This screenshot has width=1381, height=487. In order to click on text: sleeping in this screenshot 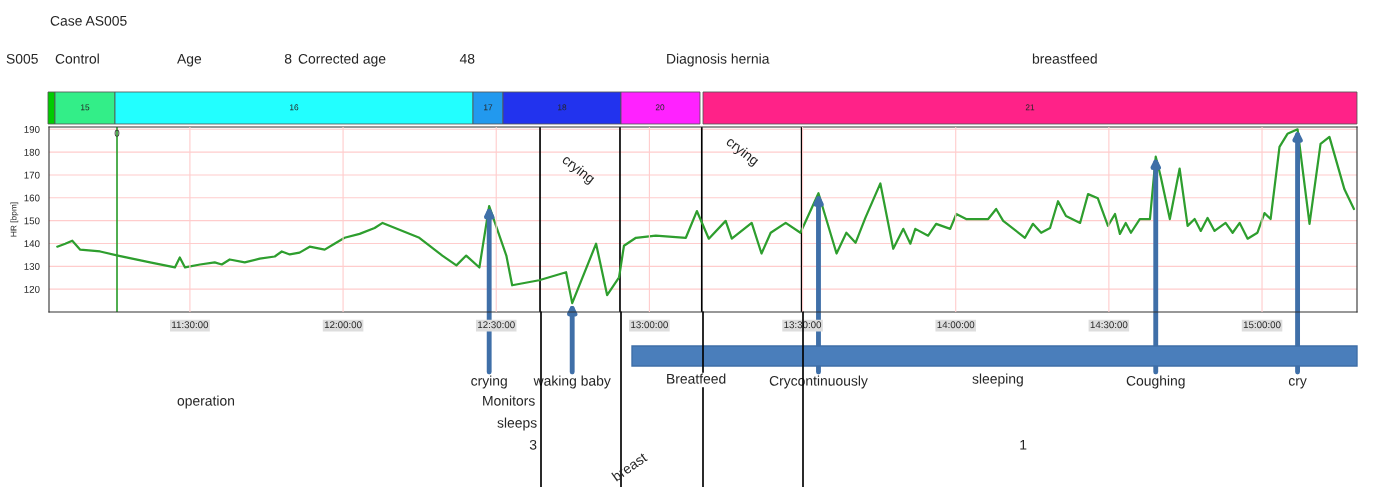, I will do `click(997, 380)`.